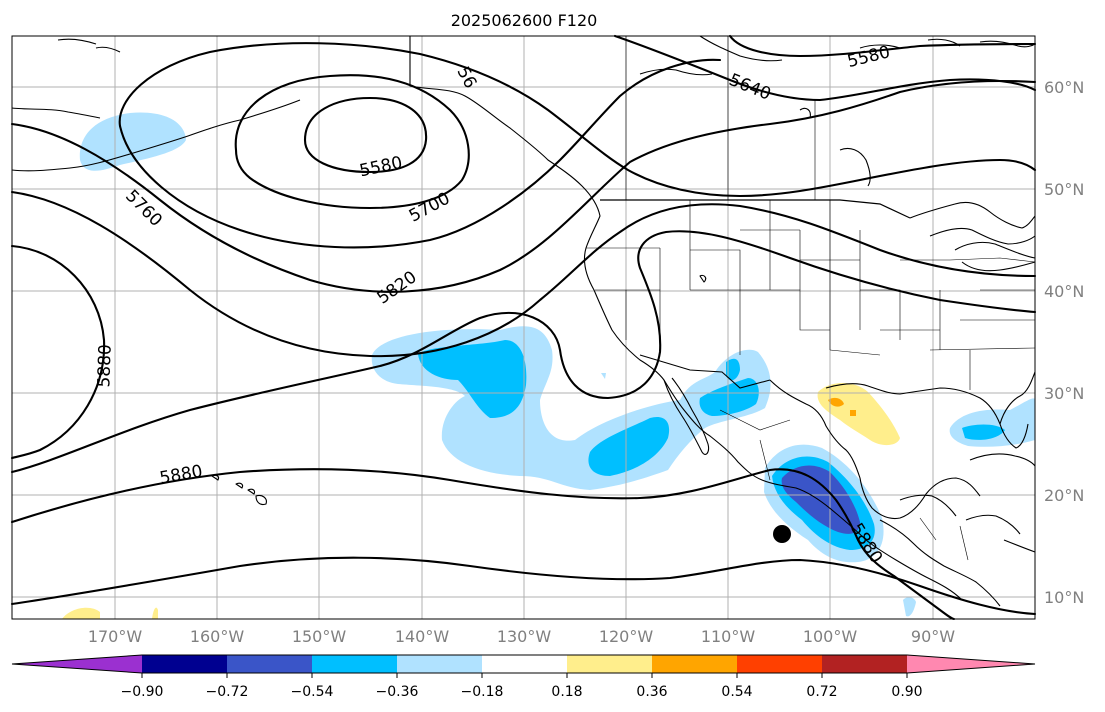  What do you see at coordinates (736, 692) in the screenshot?
I see `colorbar-label: 0.54` at bounding box center [736, 692].